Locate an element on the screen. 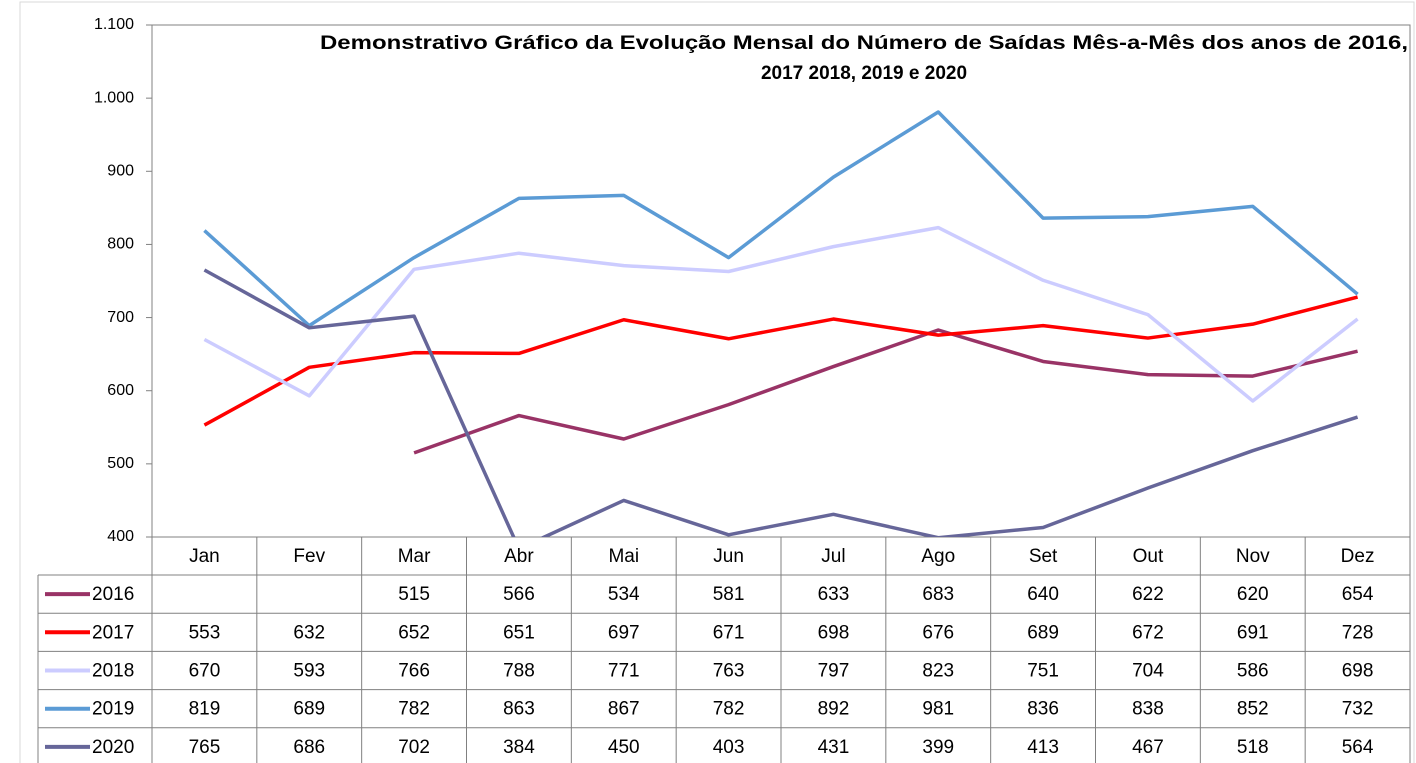  table-cell: 620 is located at coordinates (1253, 594).